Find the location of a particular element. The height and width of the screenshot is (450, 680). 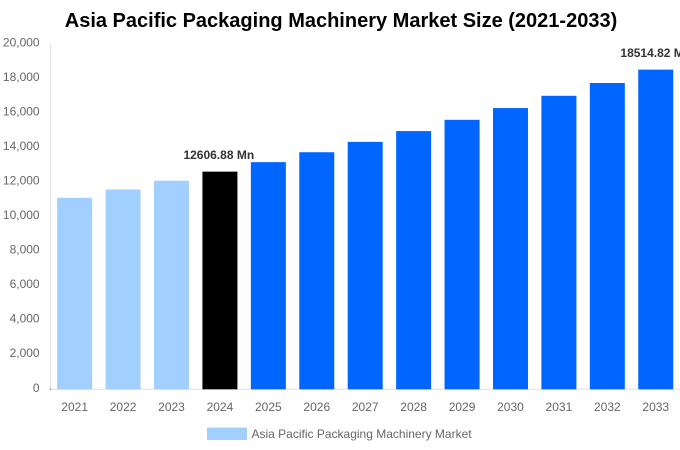

svg-text: 6,000 is located at coordinates (25, 284).